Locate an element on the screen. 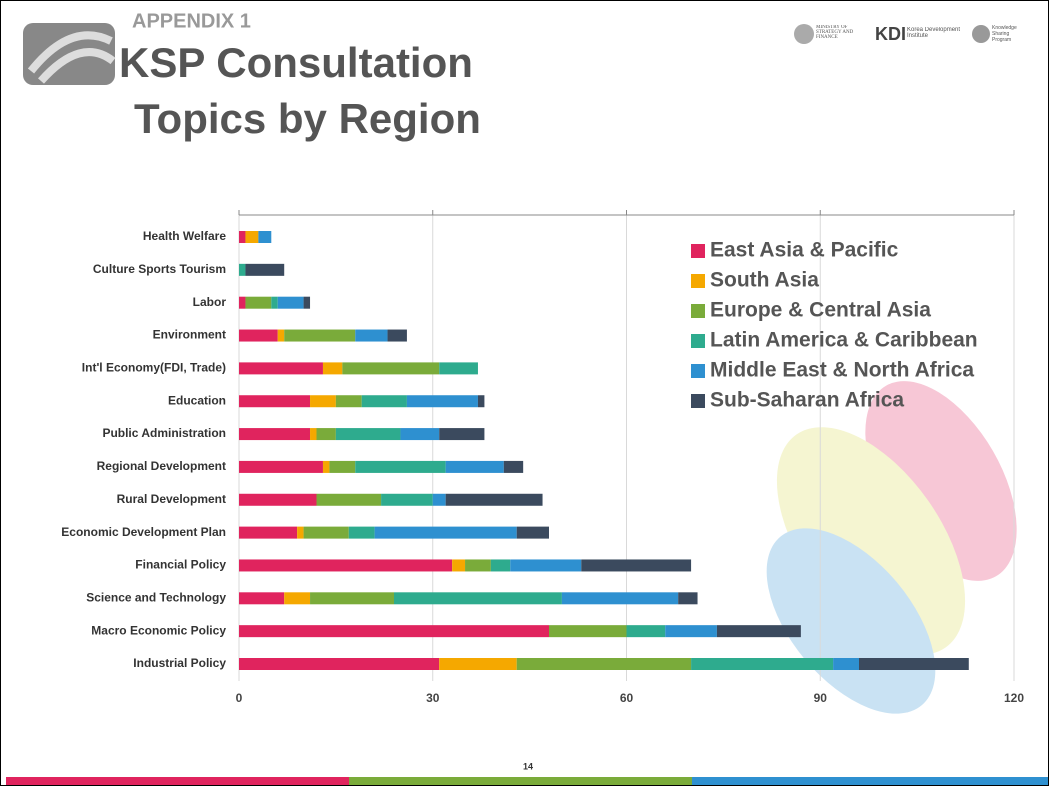  logo-text: Knowledge Sharing Program is located at coordinates (1004, 34).